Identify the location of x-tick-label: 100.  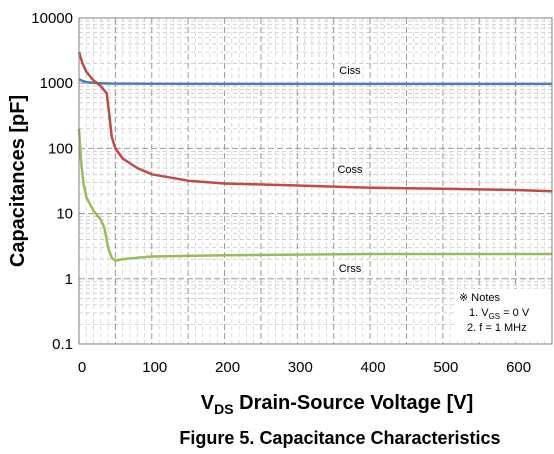
(154, 367).